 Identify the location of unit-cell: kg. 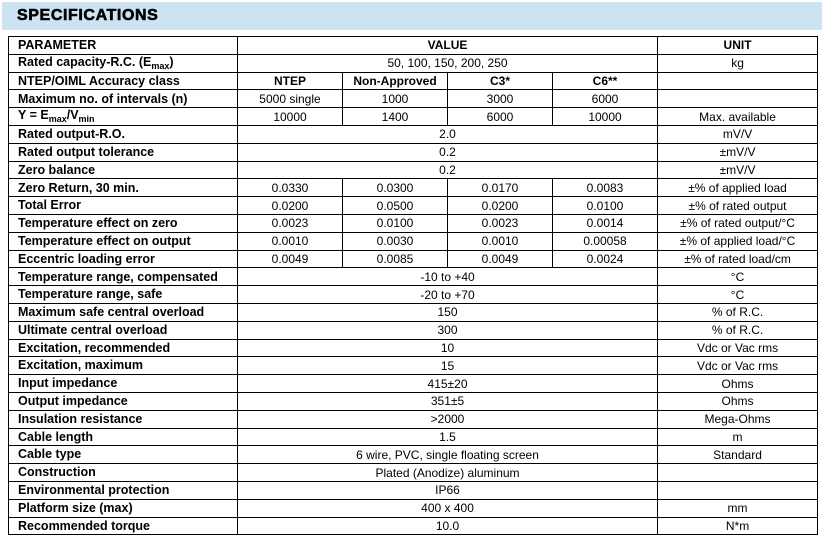
(738, 63).